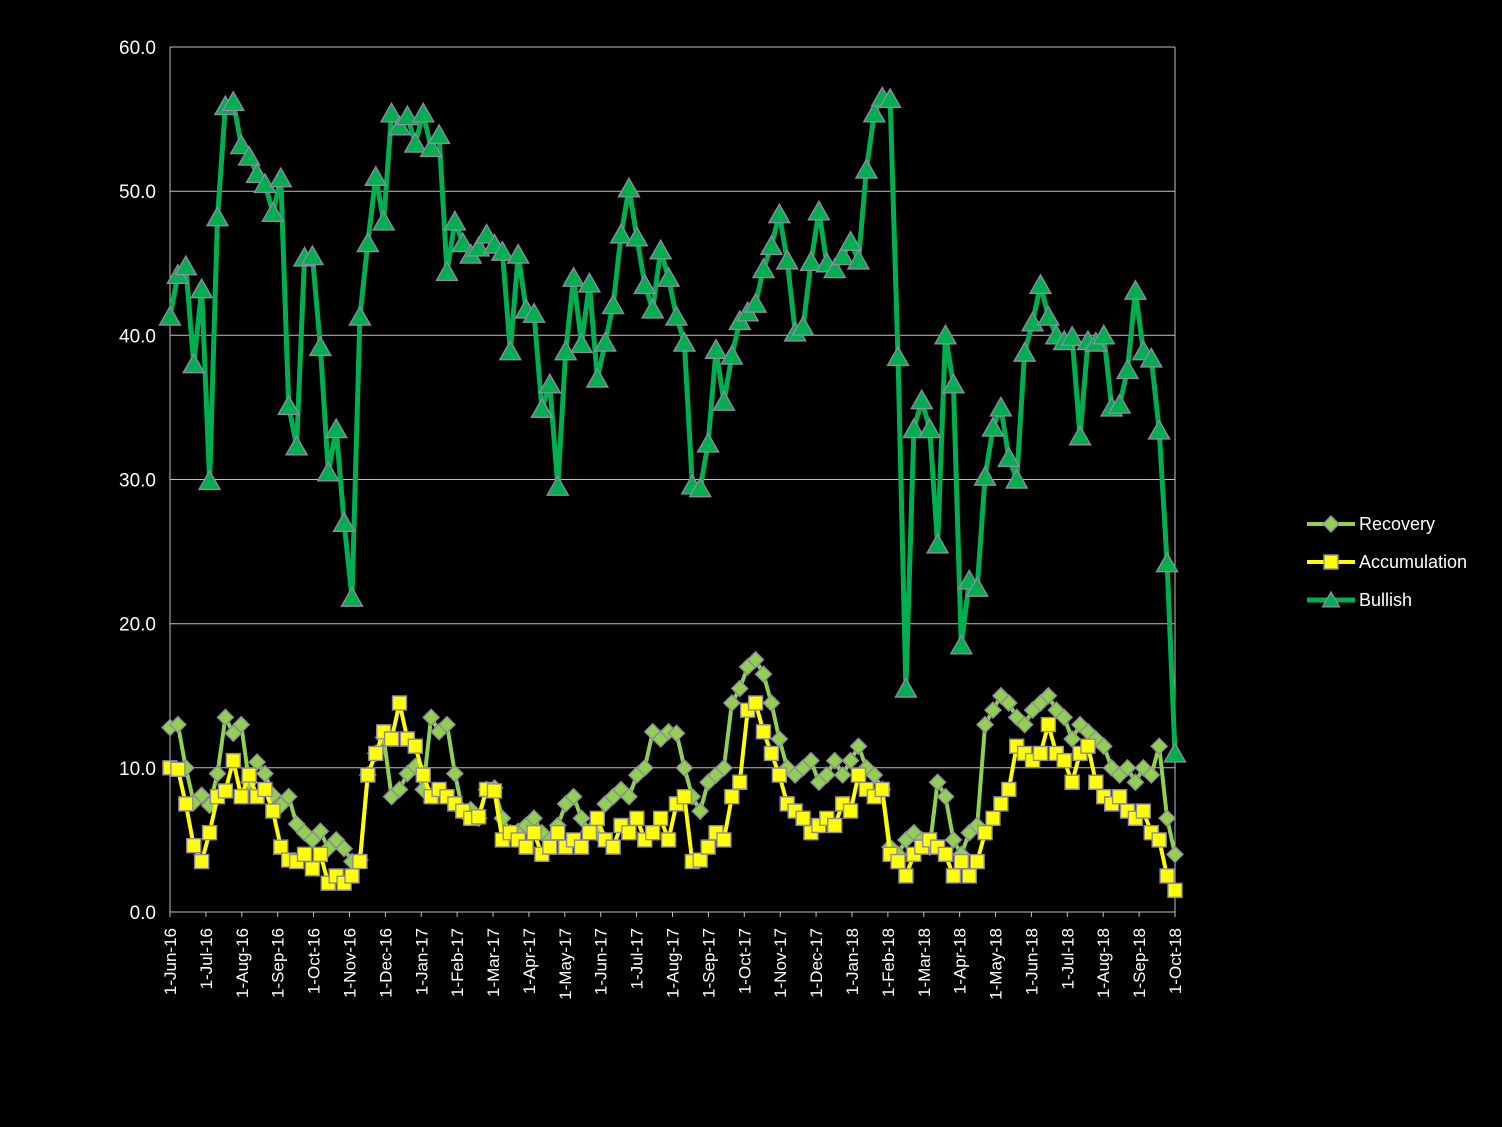  What do you see at coordinates (137, 336) in the screenshot?
I see `y-tick-label: 40.0` at bounding box center [137, 336].